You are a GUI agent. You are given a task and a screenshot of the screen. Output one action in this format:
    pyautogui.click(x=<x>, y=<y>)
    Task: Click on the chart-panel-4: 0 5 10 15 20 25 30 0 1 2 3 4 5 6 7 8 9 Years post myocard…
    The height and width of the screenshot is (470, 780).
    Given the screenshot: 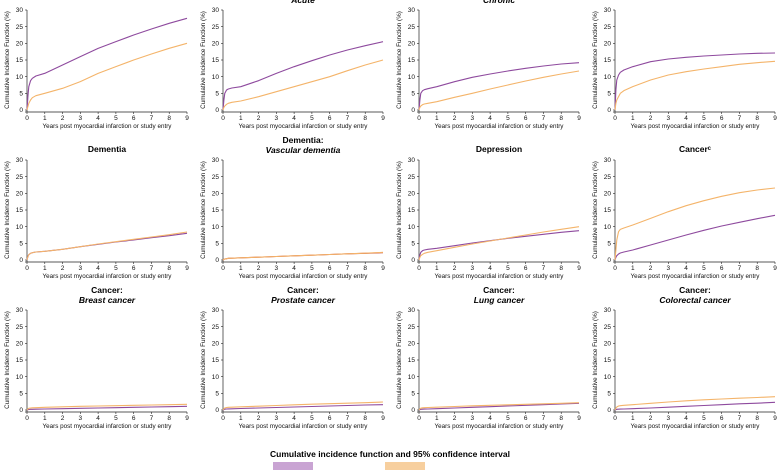 What is the action you would take?
    pyautogui.click(x=684, y=68)
    